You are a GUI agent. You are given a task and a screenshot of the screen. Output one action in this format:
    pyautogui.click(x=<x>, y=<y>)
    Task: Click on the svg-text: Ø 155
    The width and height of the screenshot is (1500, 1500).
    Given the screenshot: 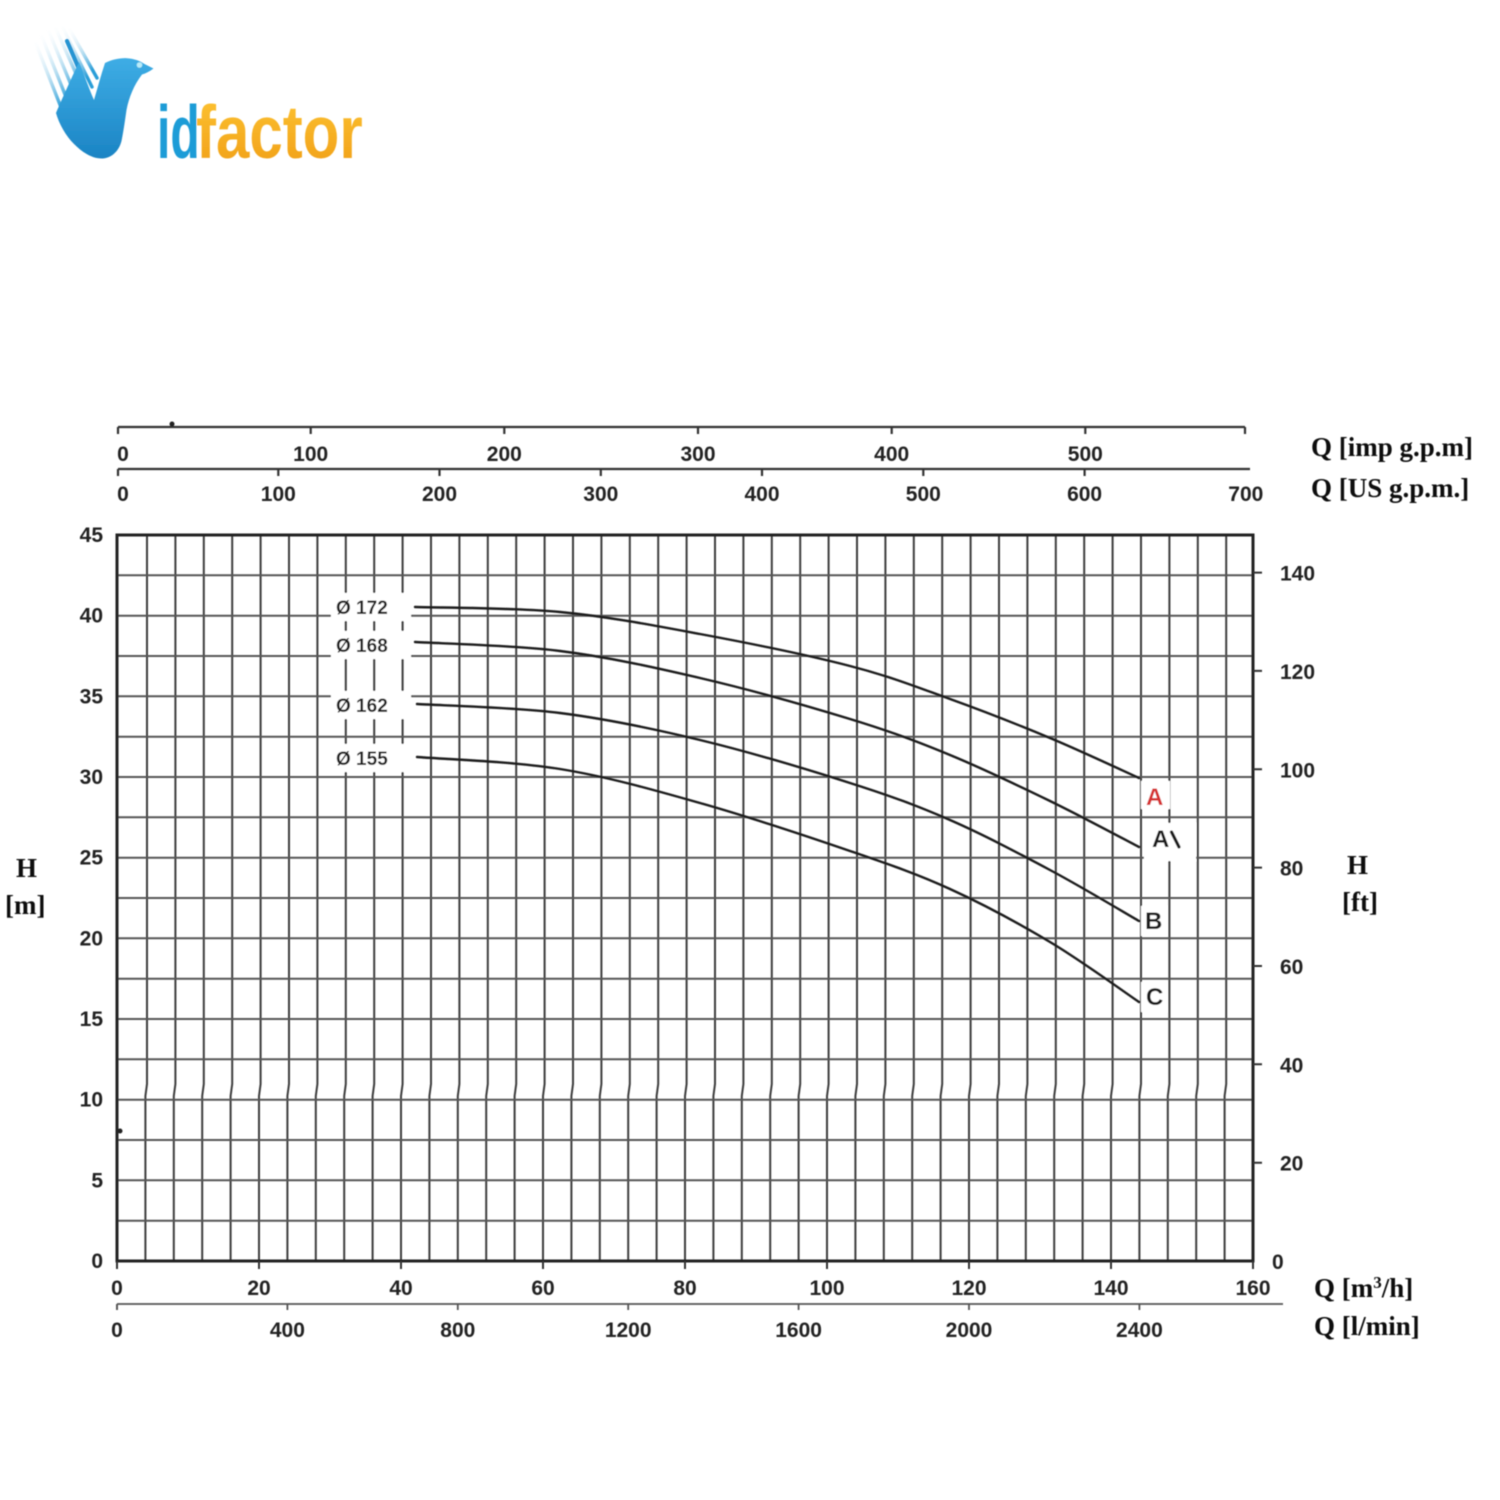 What is the action you would take?
    pyautogui.click(x=362, y=759)
    